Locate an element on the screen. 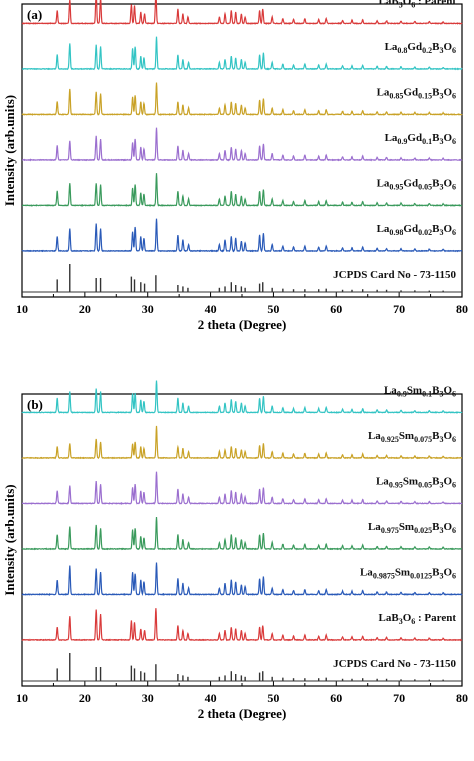  series-label-4-part: Gd is located at coordinates (414, 47).